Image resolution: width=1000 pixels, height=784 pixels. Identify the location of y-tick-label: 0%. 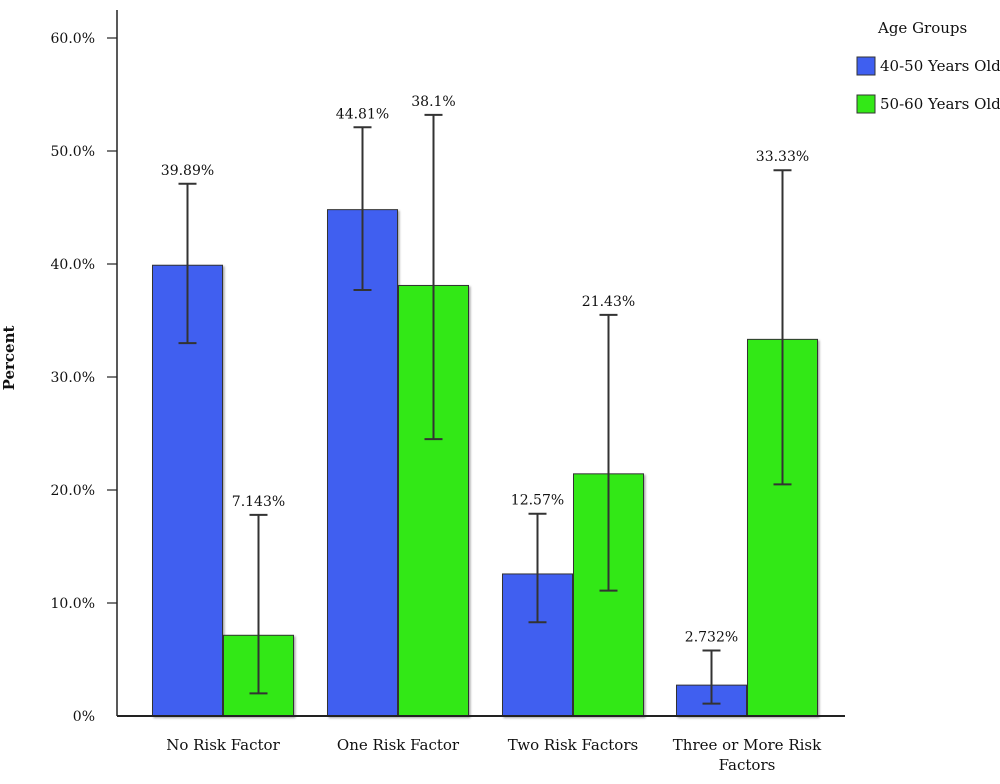
(84, 717).